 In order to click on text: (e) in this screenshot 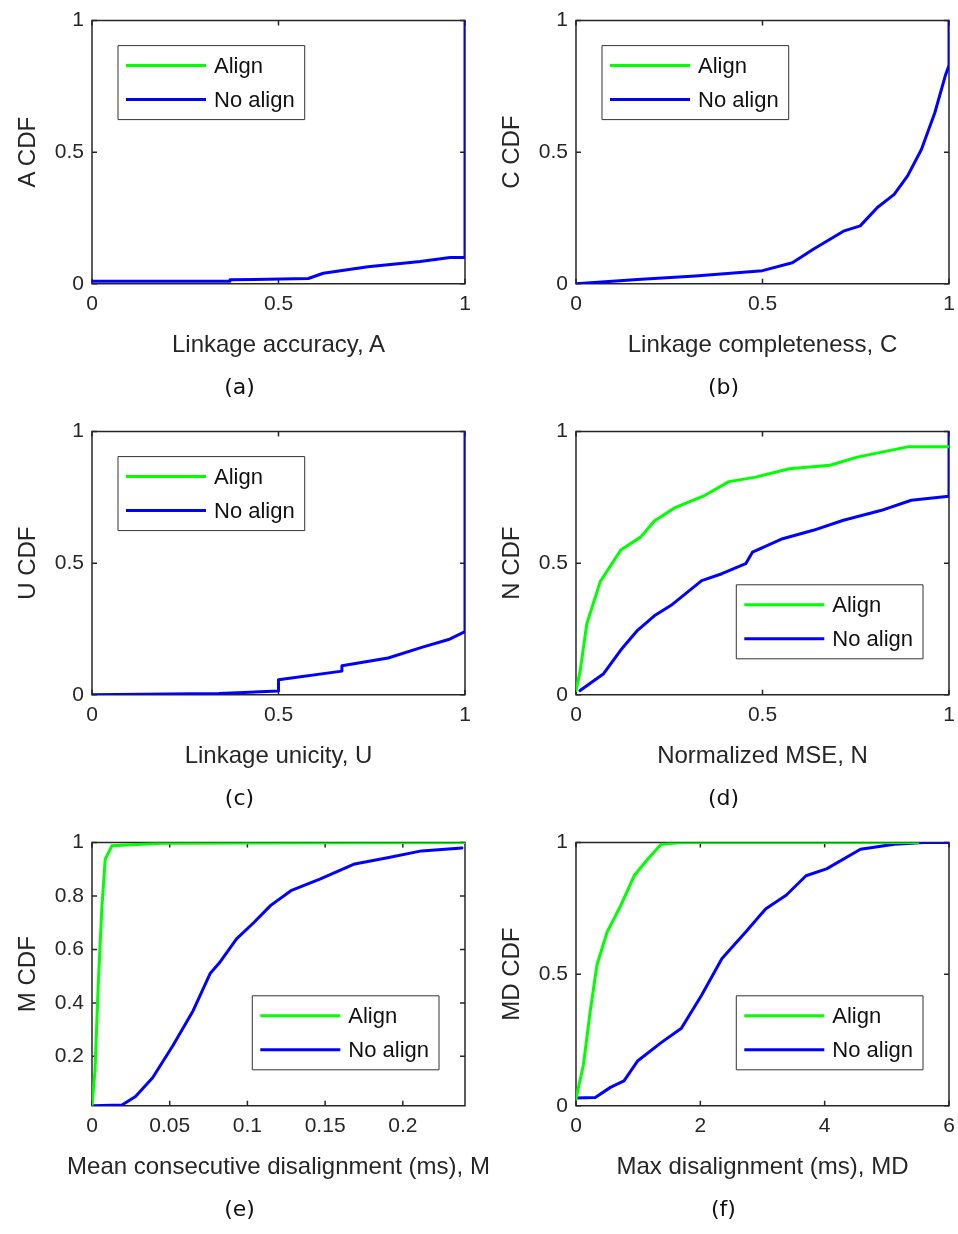, I will do `click(239, 1208)`.